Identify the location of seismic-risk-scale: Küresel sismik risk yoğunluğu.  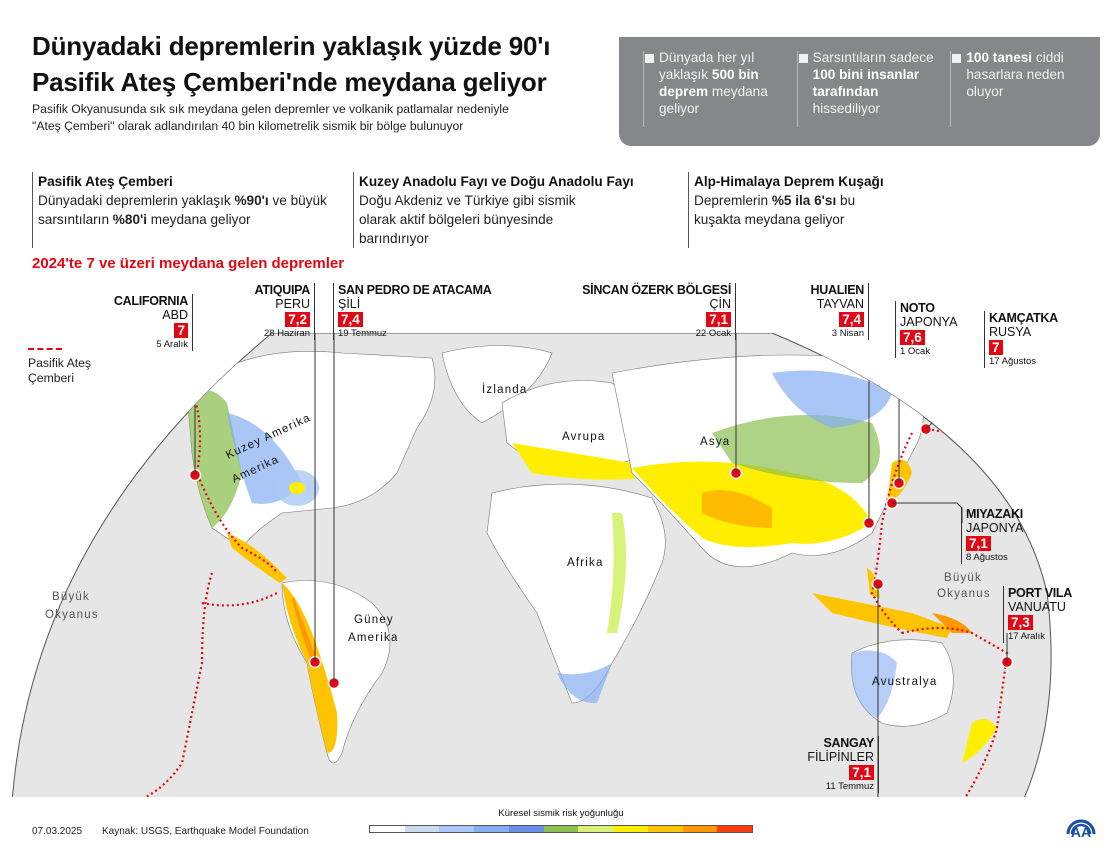
(561, 820).